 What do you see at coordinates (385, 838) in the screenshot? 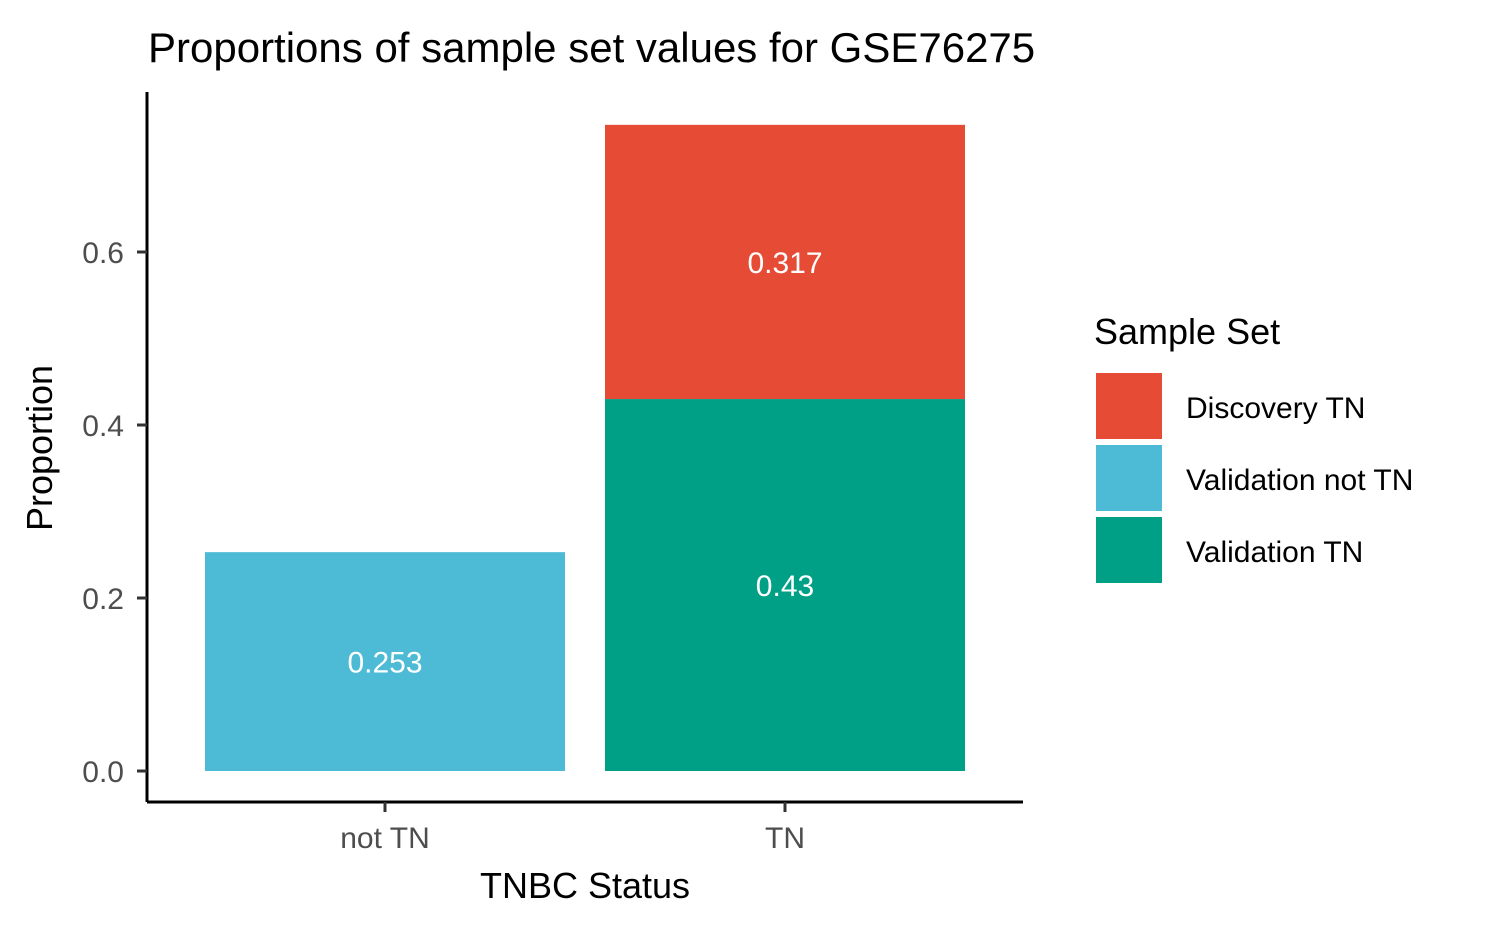
I see `x-tick-label: not TN` at bounding box center [385, 838].